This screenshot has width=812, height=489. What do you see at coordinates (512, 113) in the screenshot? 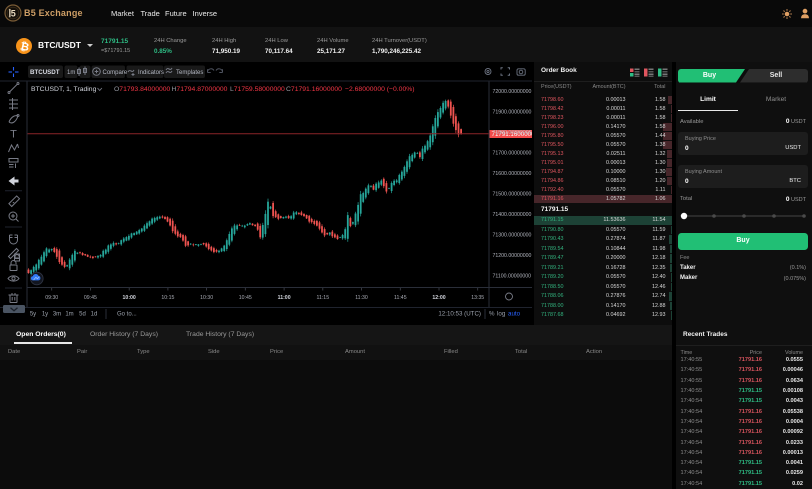
I see `svg-text: 71900.00000000` at bounding box center [512, 113].